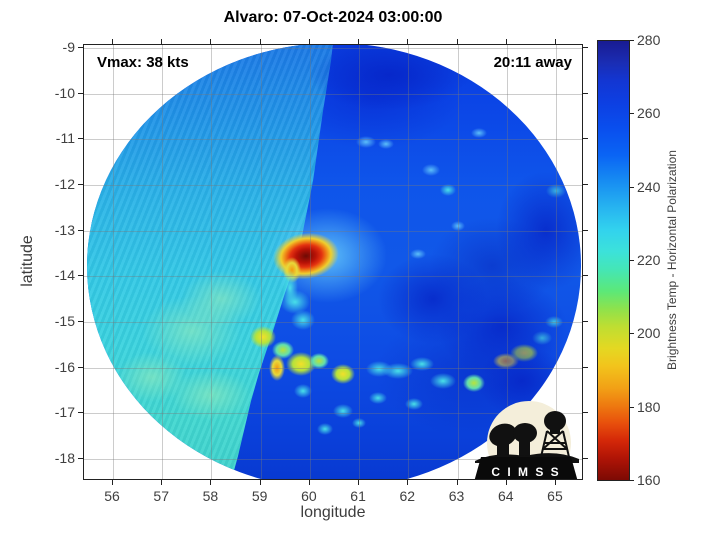 The width and height of the screenshot is (720, 540). What do you see at coordinates (524, 449) in the screenshot?
I see `dish-mount-icon` at bounding box center [524, 449].